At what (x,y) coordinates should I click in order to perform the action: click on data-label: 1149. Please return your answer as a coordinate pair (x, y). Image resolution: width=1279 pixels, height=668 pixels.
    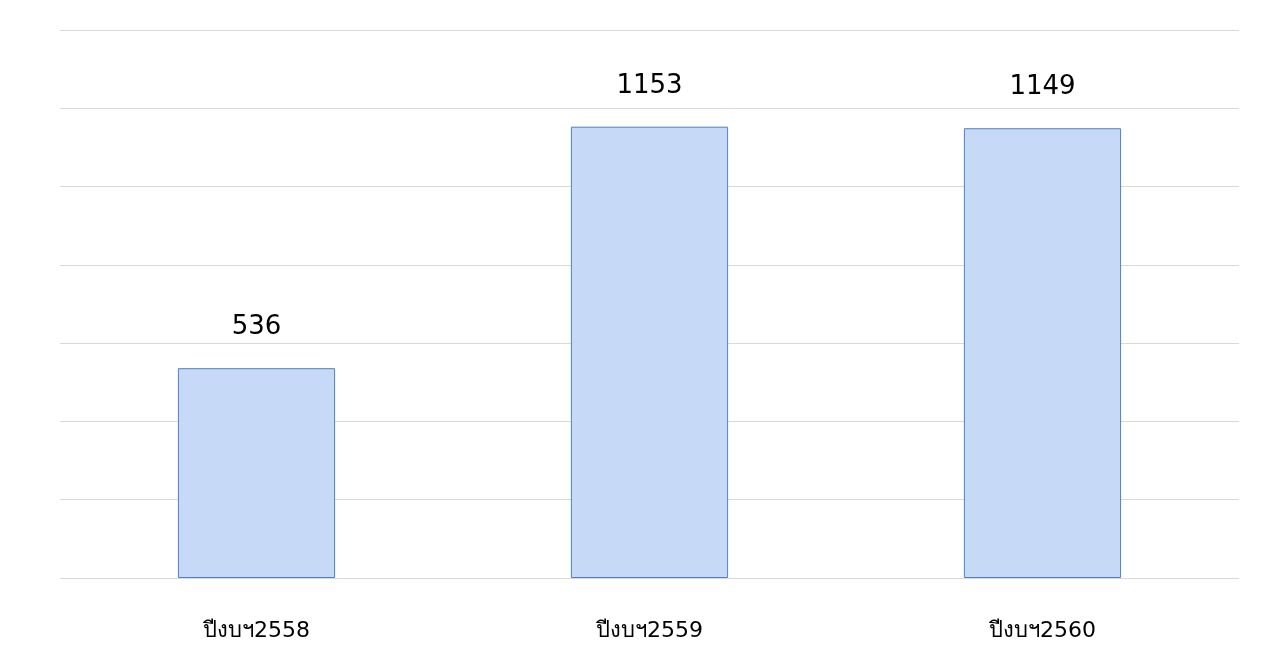
    Looking at the image, I should click on (1042, 85).